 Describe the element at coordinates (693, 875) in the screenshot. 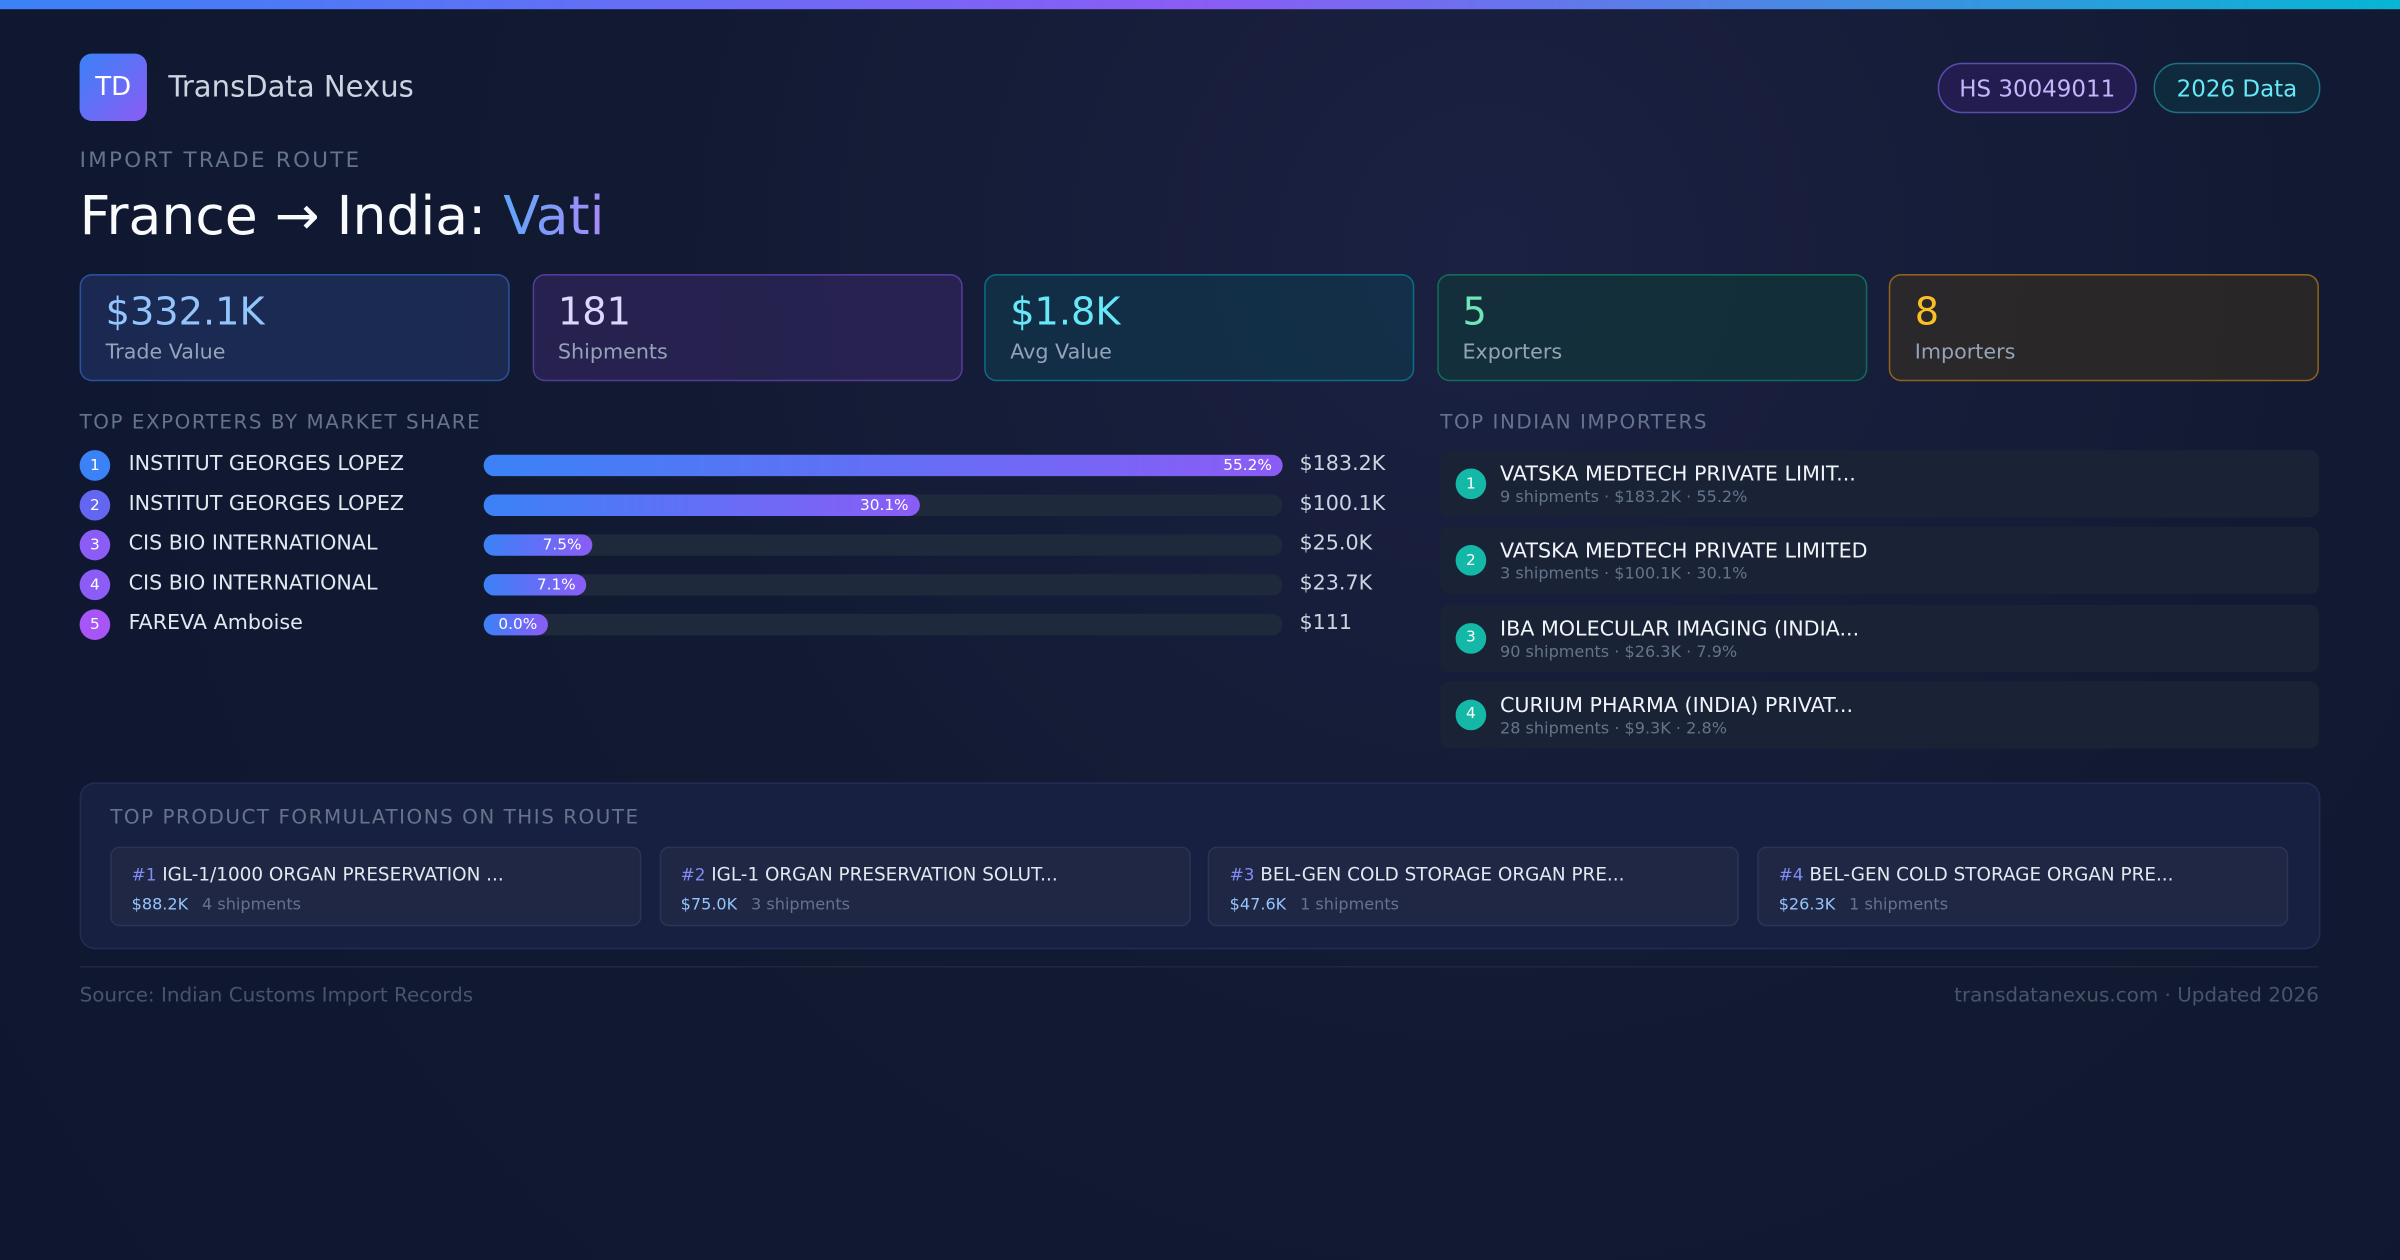

I see `product-rank: #2` at that location.